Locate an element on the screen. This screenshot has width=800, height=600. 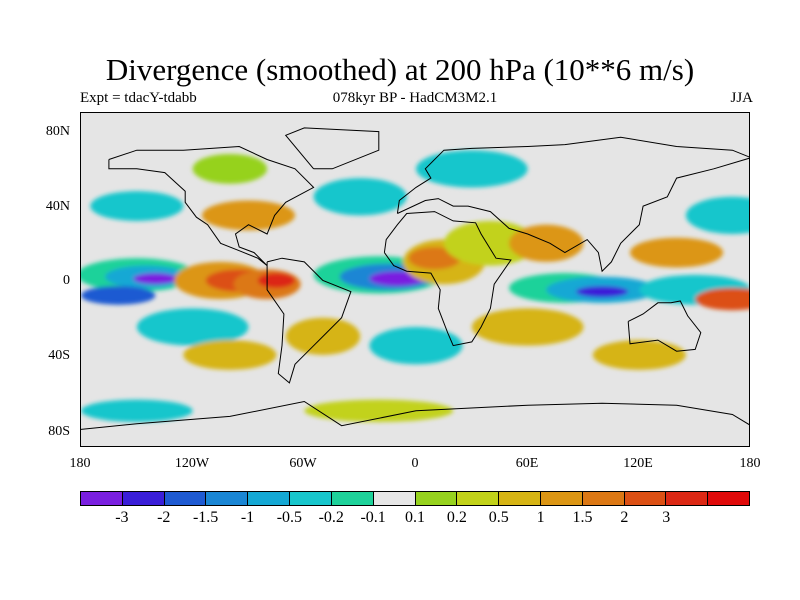
south-america-coastline is located at coordinates (309, 320).